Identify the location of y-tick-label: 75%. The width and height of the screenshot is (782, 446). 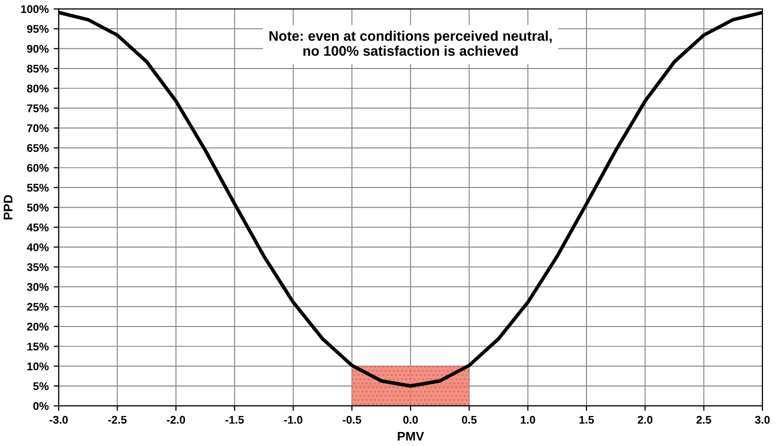
(38, 108).